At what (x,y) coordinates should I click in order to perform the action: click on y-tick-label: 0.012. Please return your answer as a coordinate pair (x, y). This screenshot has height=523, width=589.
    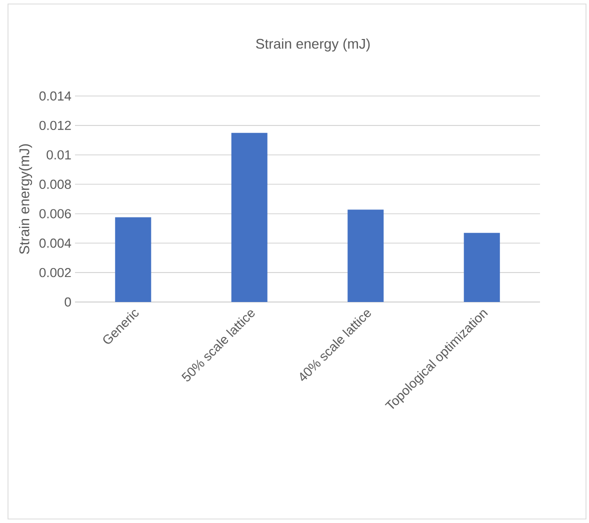
    Looking at the image, I should click on (55, 125).